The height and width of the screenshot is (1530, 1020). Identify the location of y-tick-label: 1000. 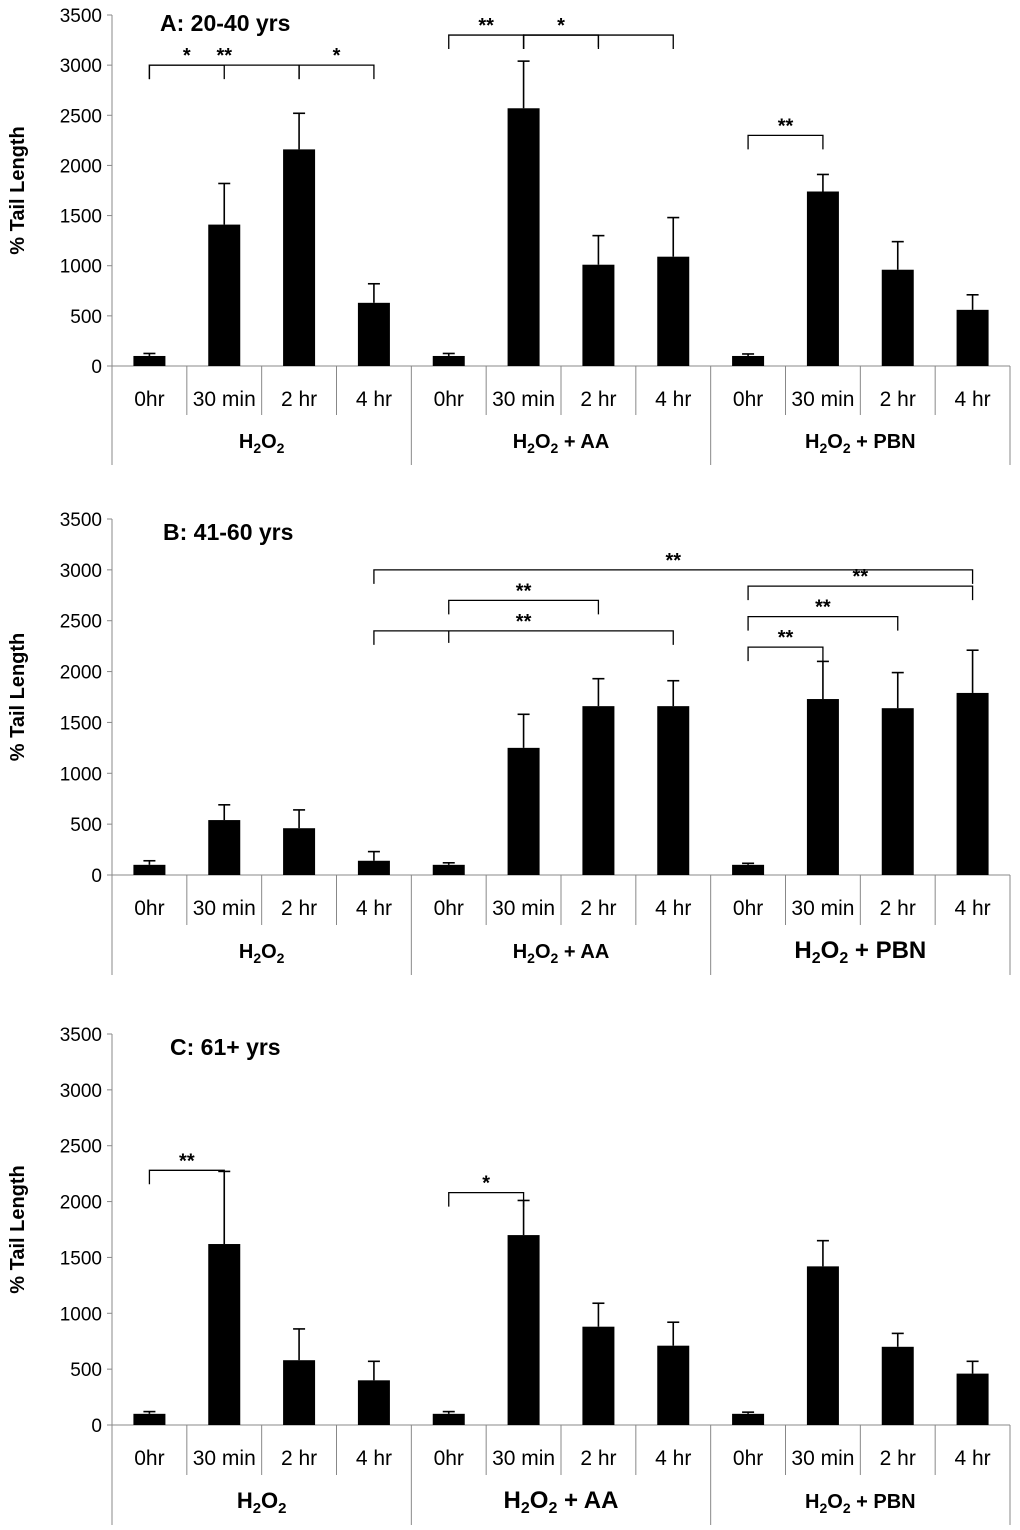
(81, 774).